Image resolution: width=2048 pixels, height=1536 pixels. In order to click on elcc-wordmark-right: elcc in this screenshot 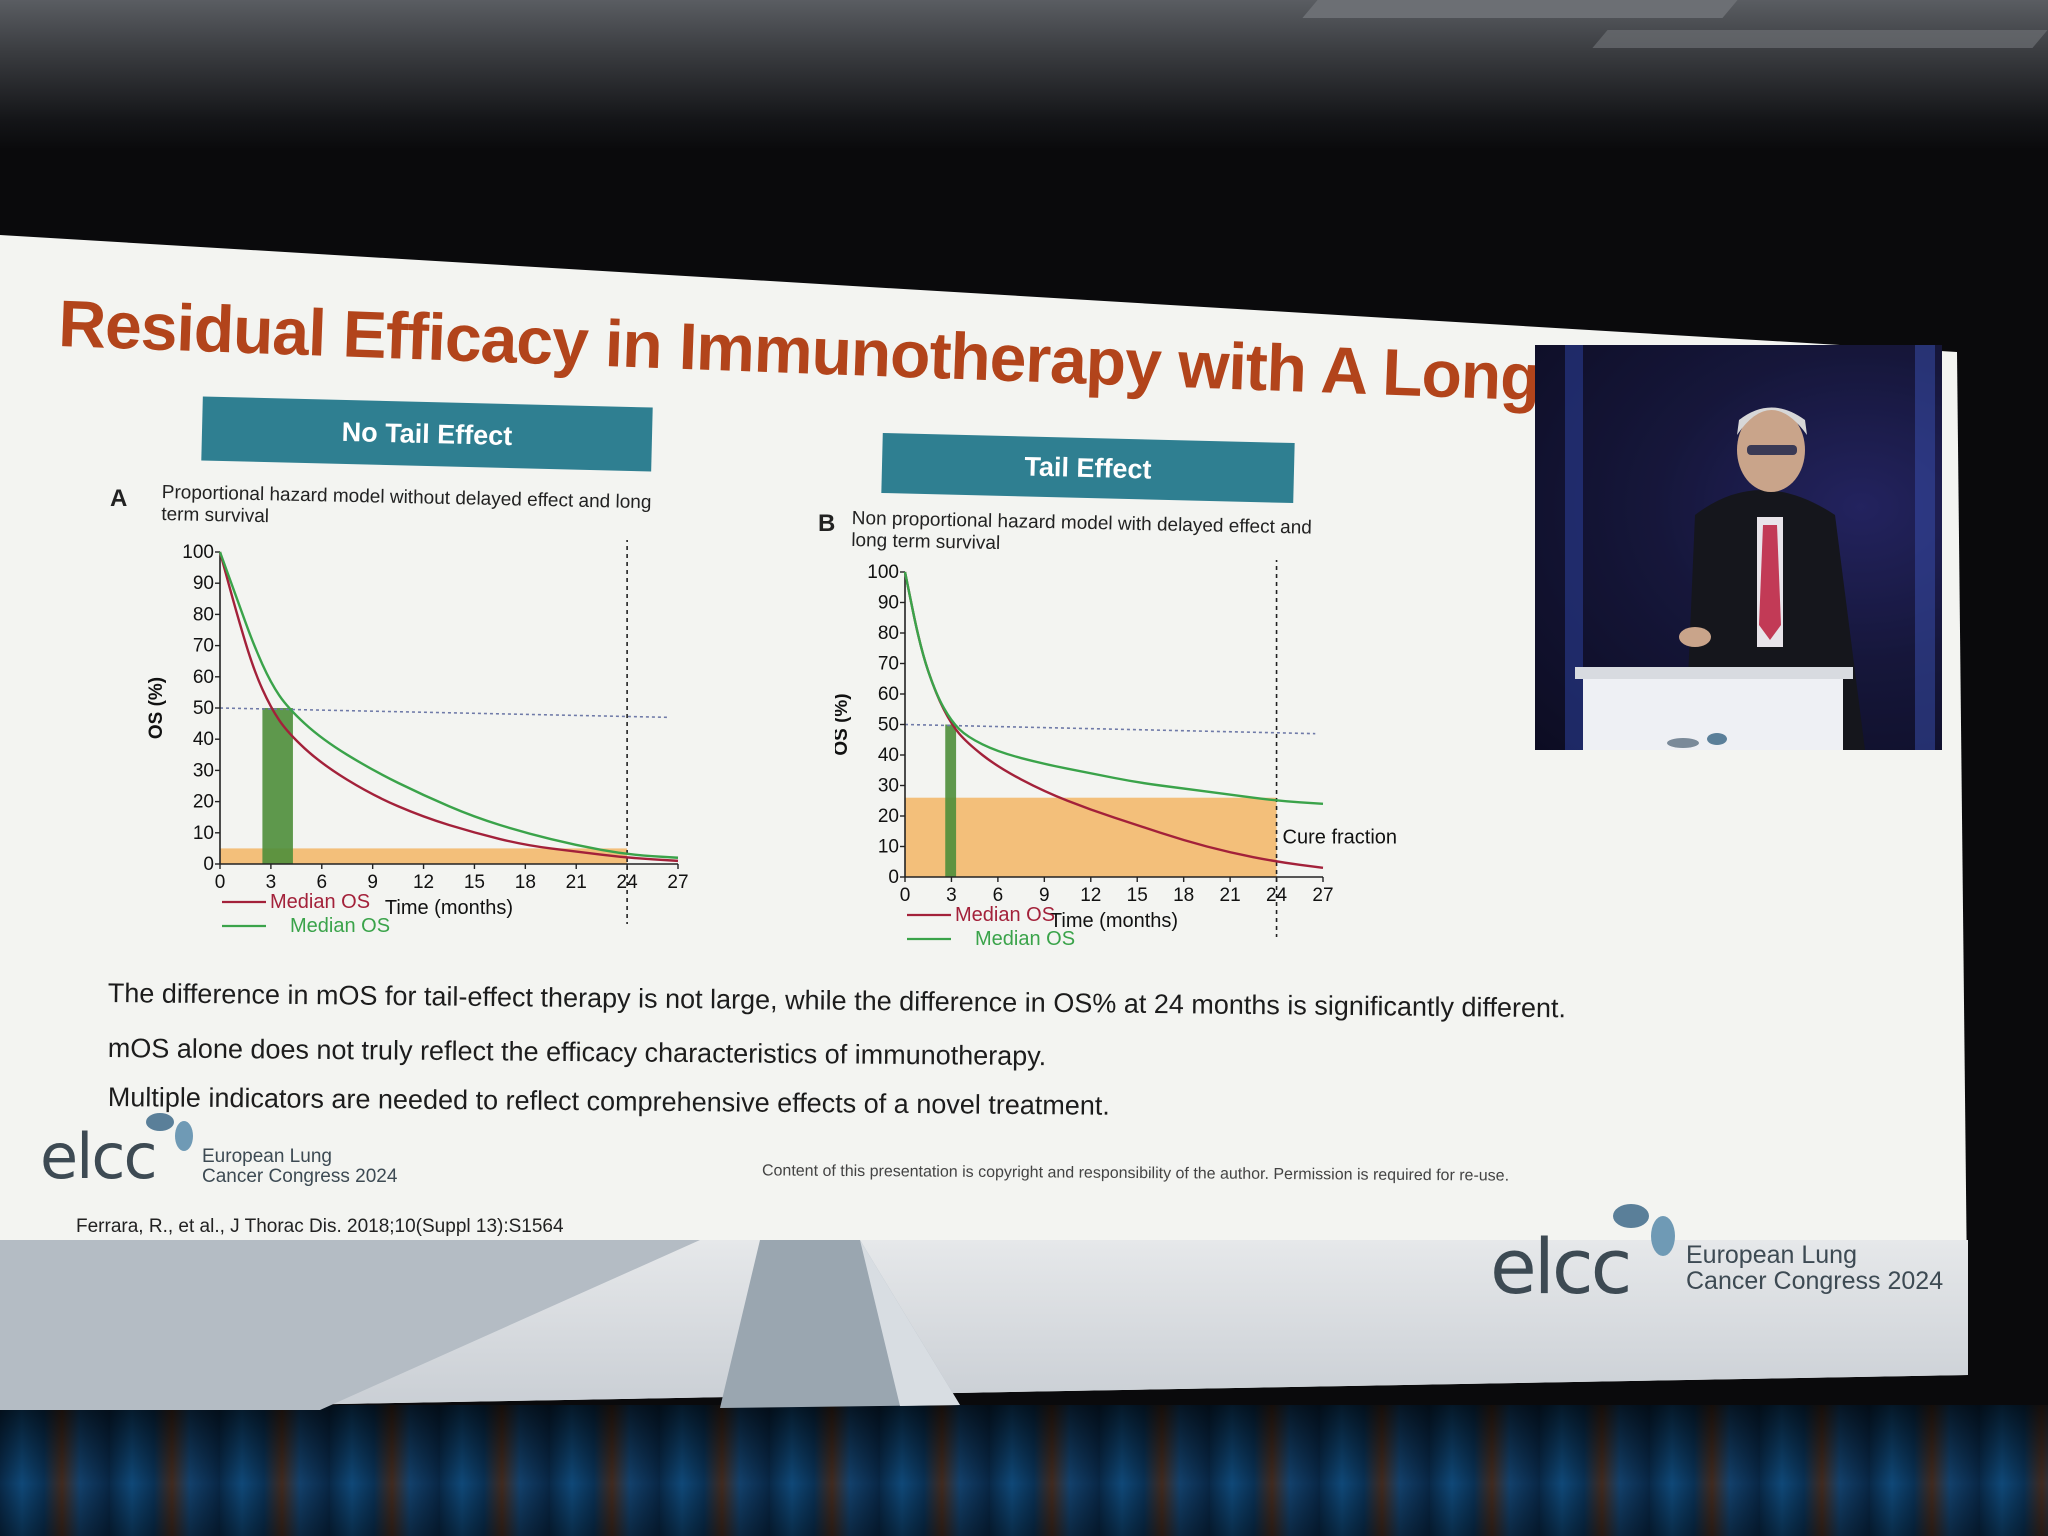, I will do `click(1561, 1266)`.